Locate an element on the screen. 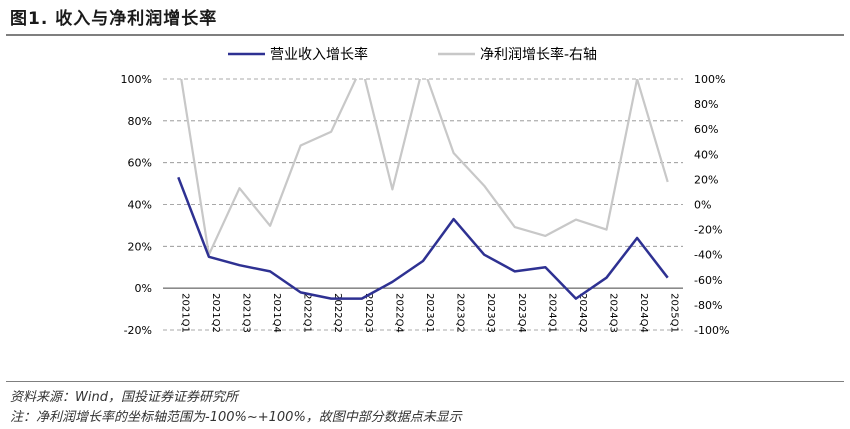 Image resolution: width=850 pixels, height=429 pixels. left-tick-label: 20% is located at coordinates (140, 246).